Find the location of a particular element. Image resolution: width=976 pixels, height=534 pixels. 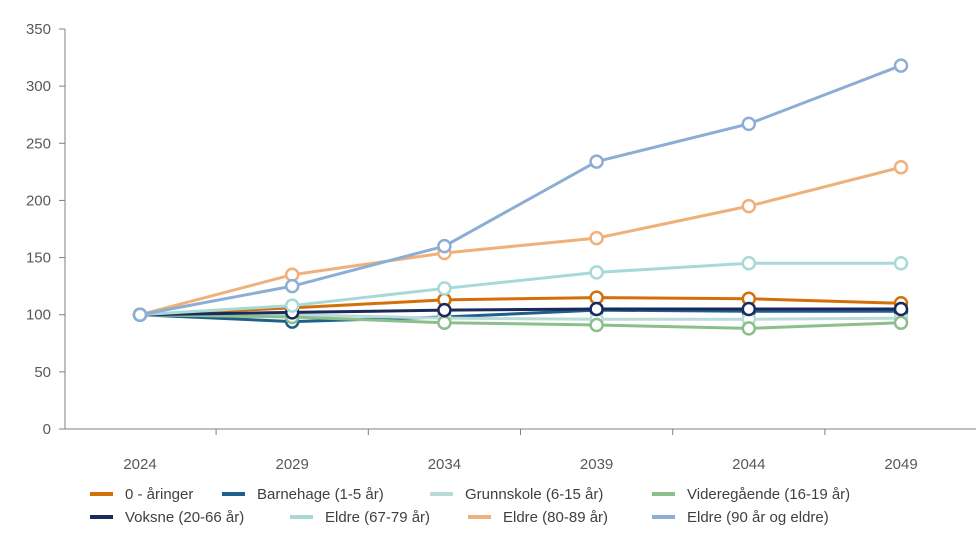

legend-label: Grunnskole (6-15 år) is located at coordinates (534, 494).